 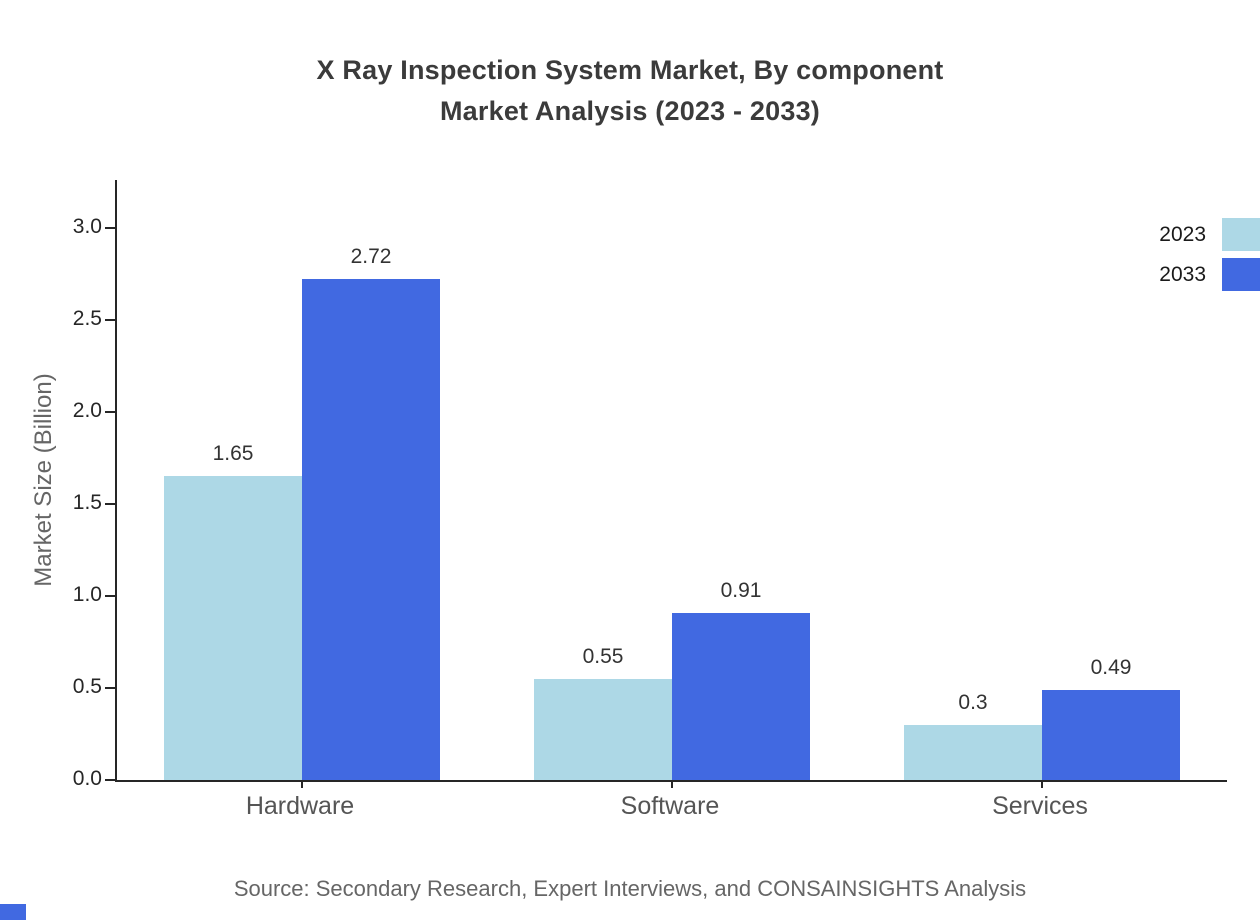 What do you see at coordinates (603, 656) in the screenshot?
I see `value-label-2023-software: 0.55` at bounding box center [603, 656].